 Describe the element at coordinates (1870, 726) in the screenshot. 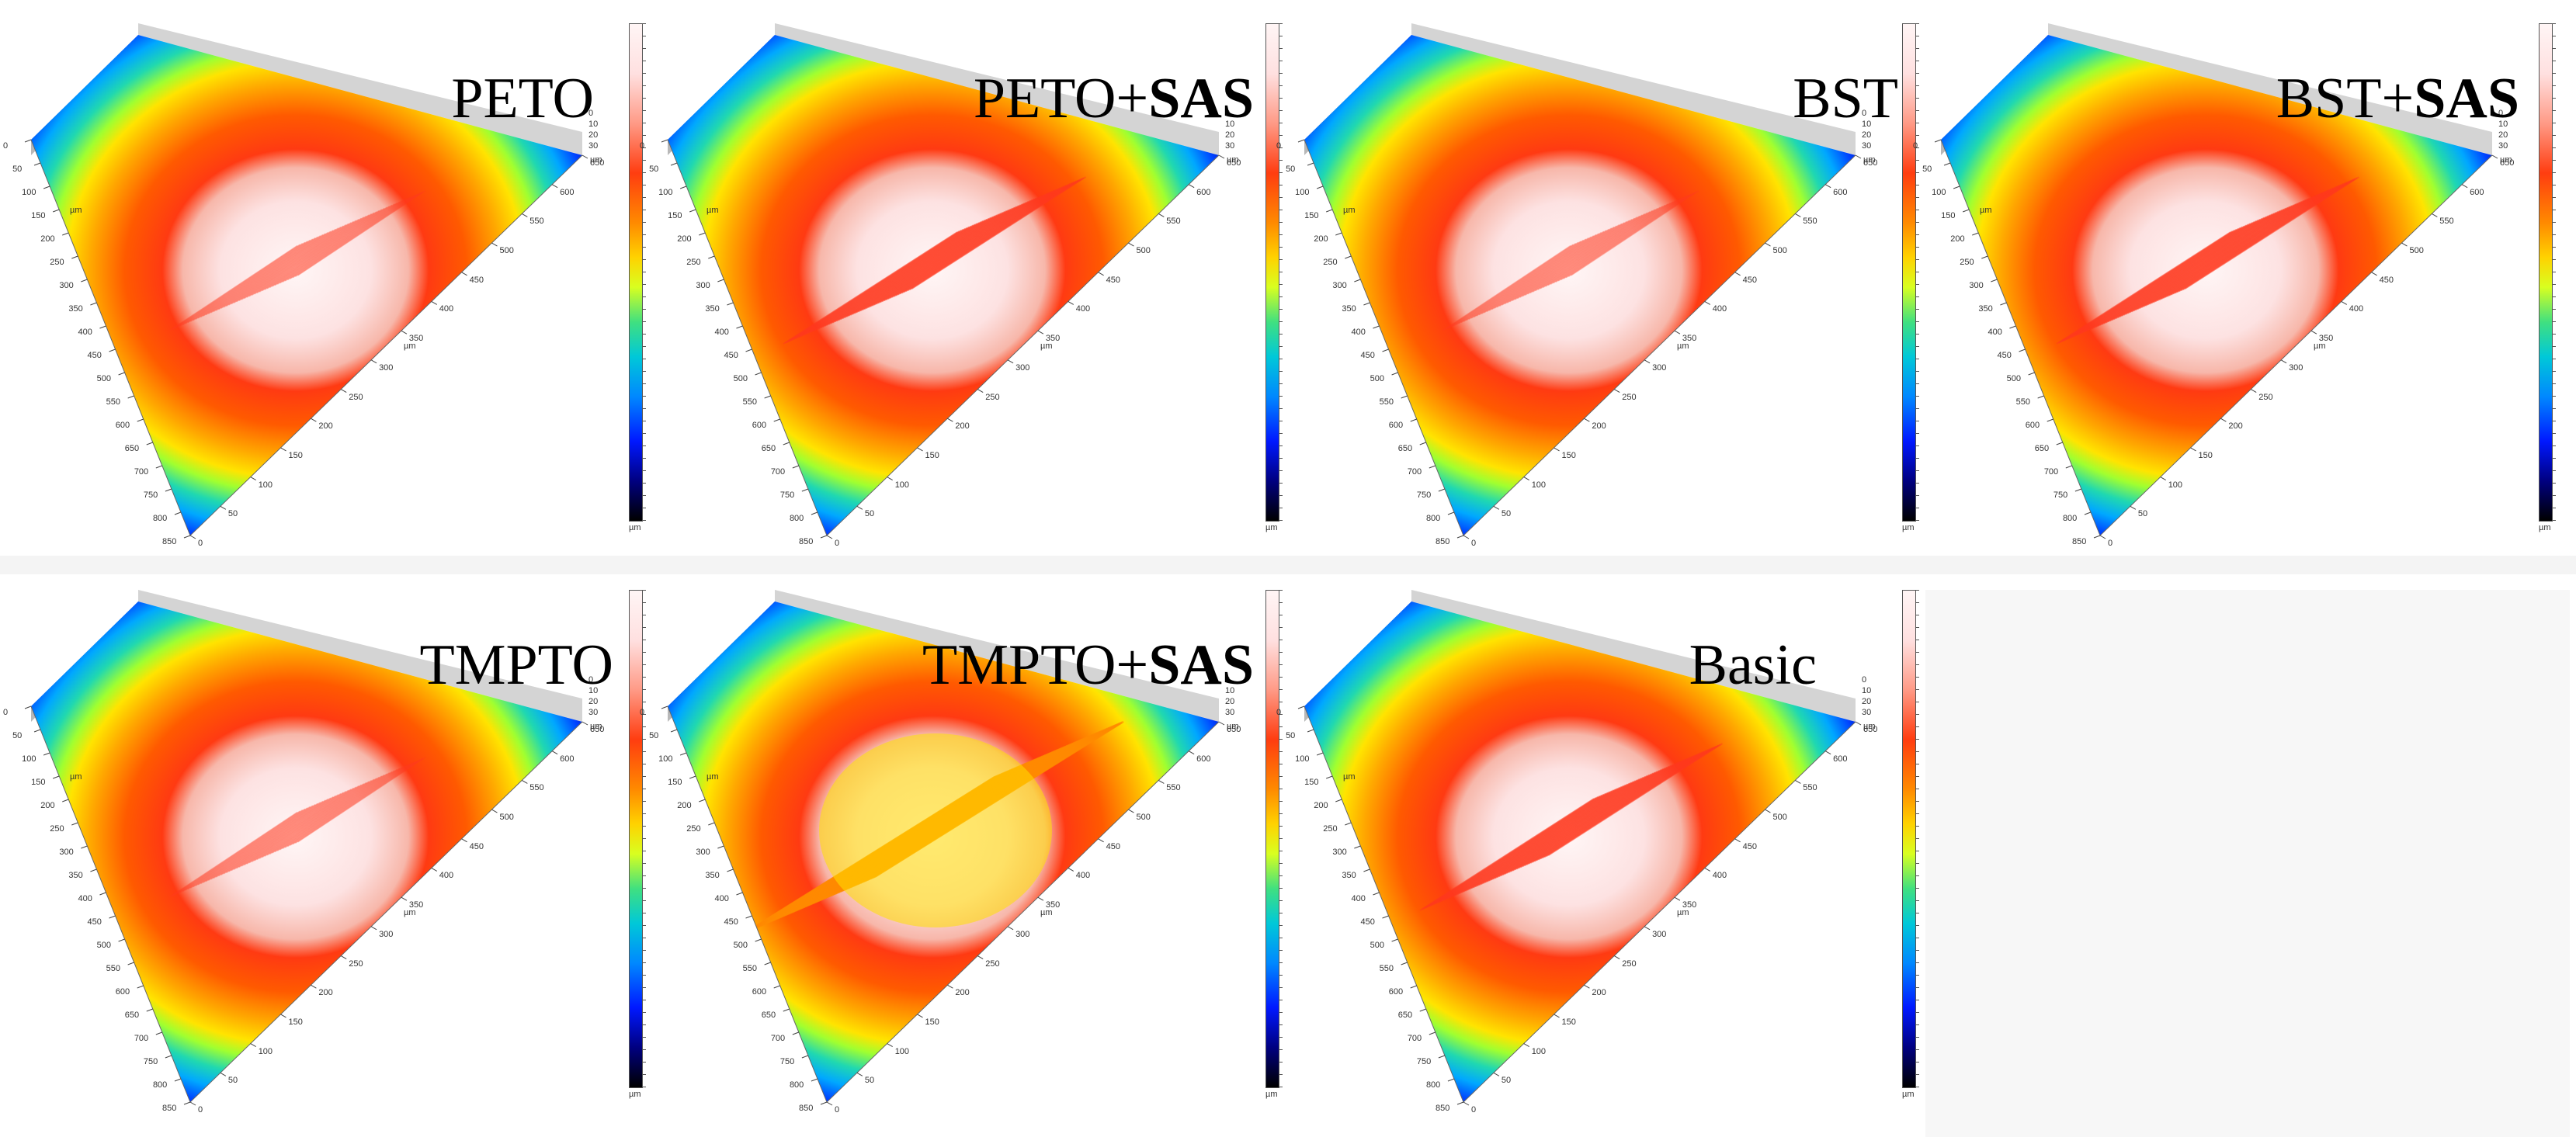

I see `z-axis-unit: µm` at that location.